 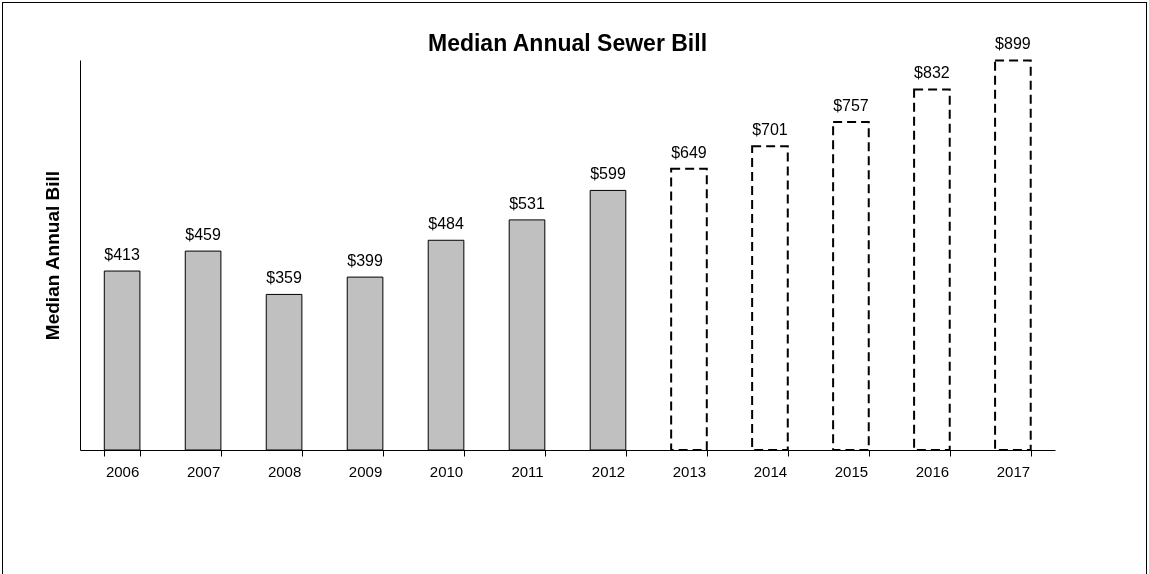 I want to click on data-label: $359, so click(x=284, y=278).